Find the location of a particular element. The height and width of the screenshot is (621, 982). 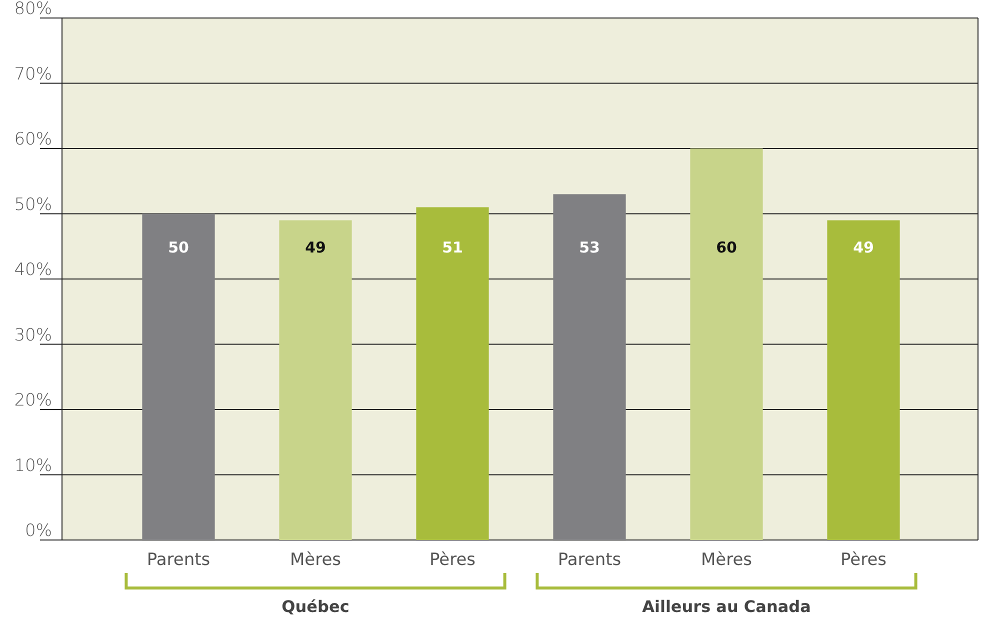

y-tick-label: 40% is located at coordinates (33, 270).